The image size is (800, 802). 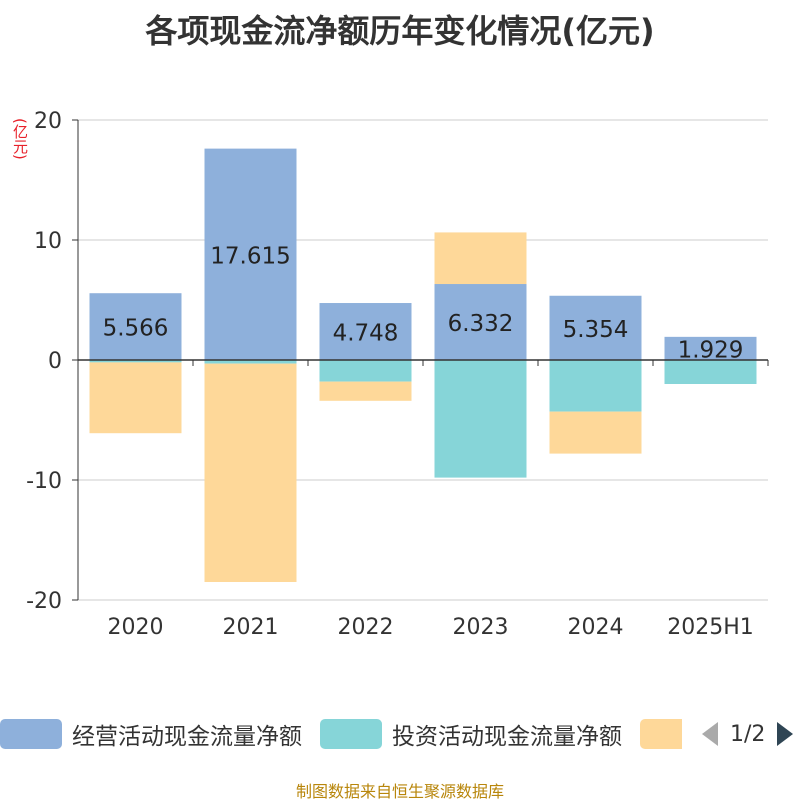 What do you see at coordinates (250, 362) in the screenshot?
I see `bar-1-2021` at bounding box center [250, 362].